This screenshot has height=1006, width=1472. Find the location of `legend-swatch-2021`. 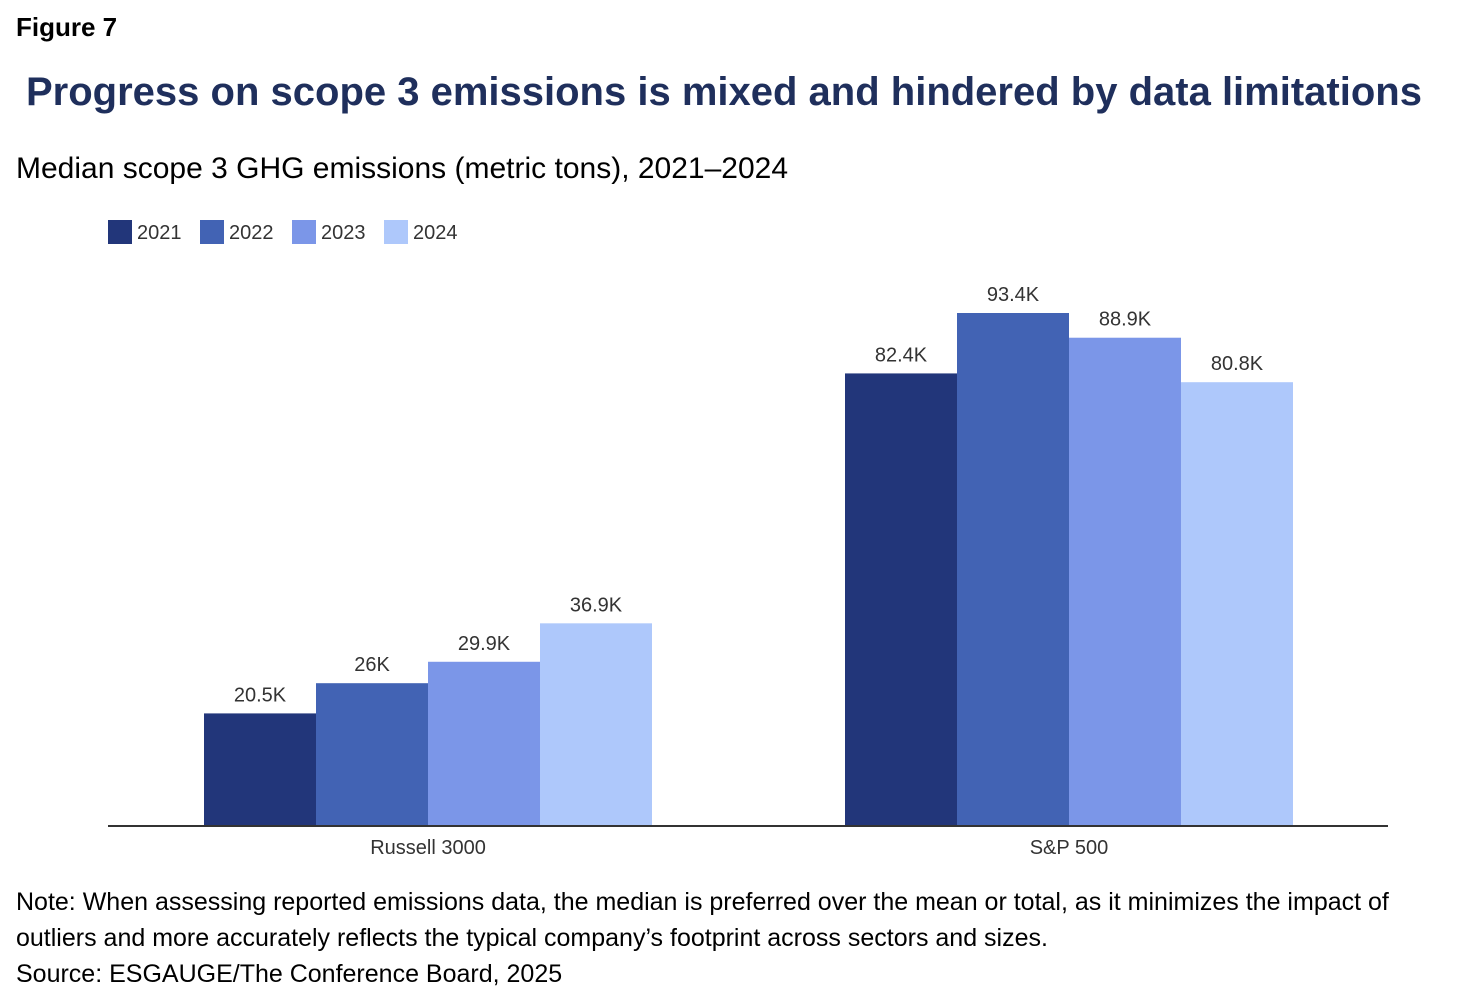

legend-swatch-2021 is located at coordinates (120, 232).